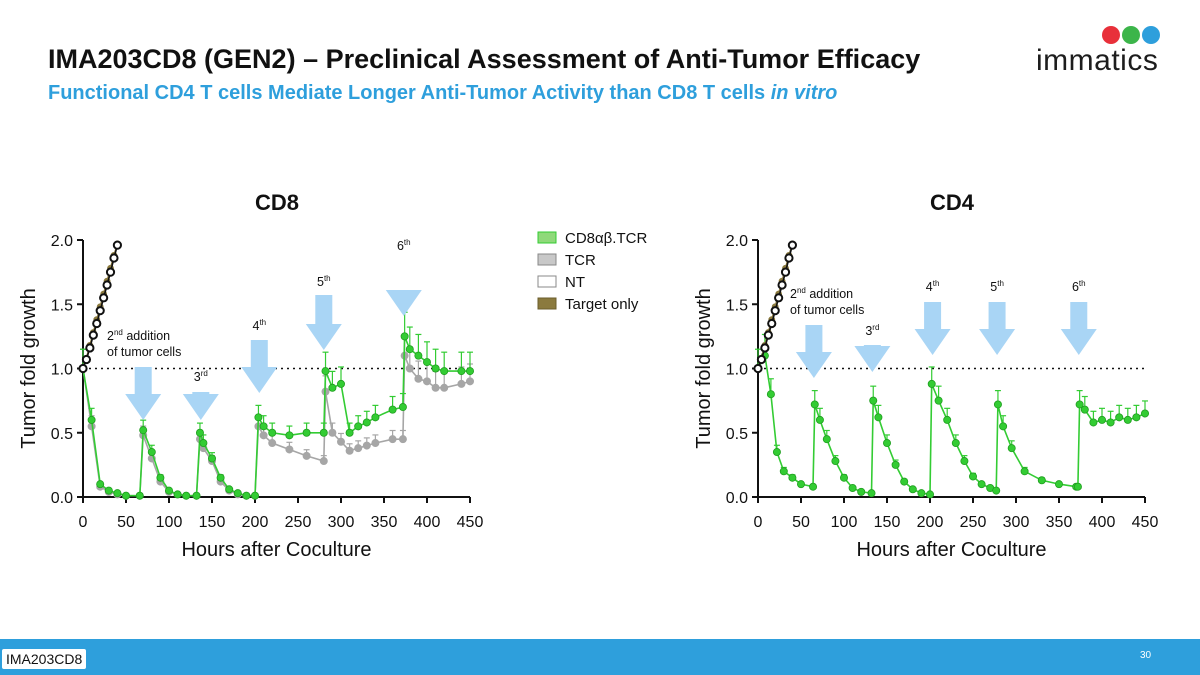 This screenshot has width=1200, height=675. What do you see at coordinates (62, 241) in the screenshot?
I see `y-tick-label: 2.0` at bounding box center [62, 241].